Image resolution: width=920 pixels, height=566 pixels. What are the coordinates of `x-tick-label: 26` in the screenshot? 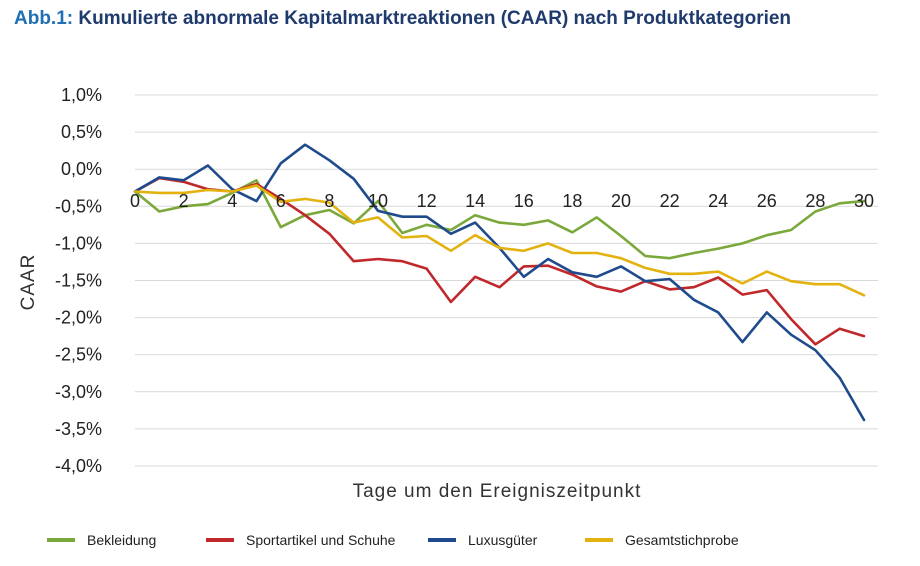 It's located at (767, 201).